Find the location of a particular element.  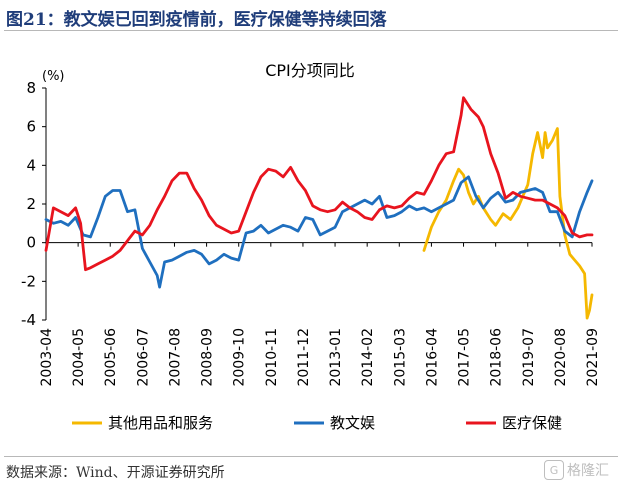

y-tick-label: 6 is located at coordinates (31, 127).